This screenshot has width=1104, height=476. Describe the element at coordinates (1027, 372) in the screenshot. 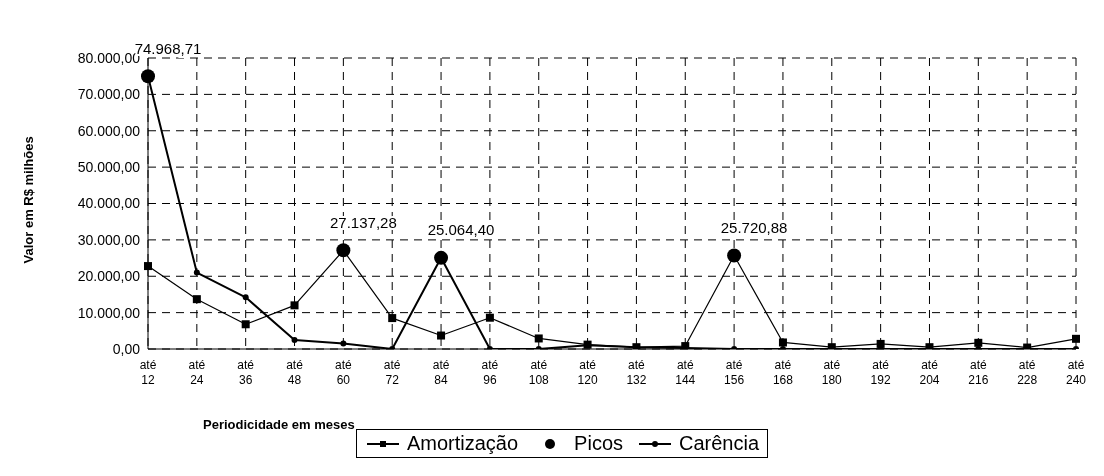

I see `x-tick-label: até 228` at that location.